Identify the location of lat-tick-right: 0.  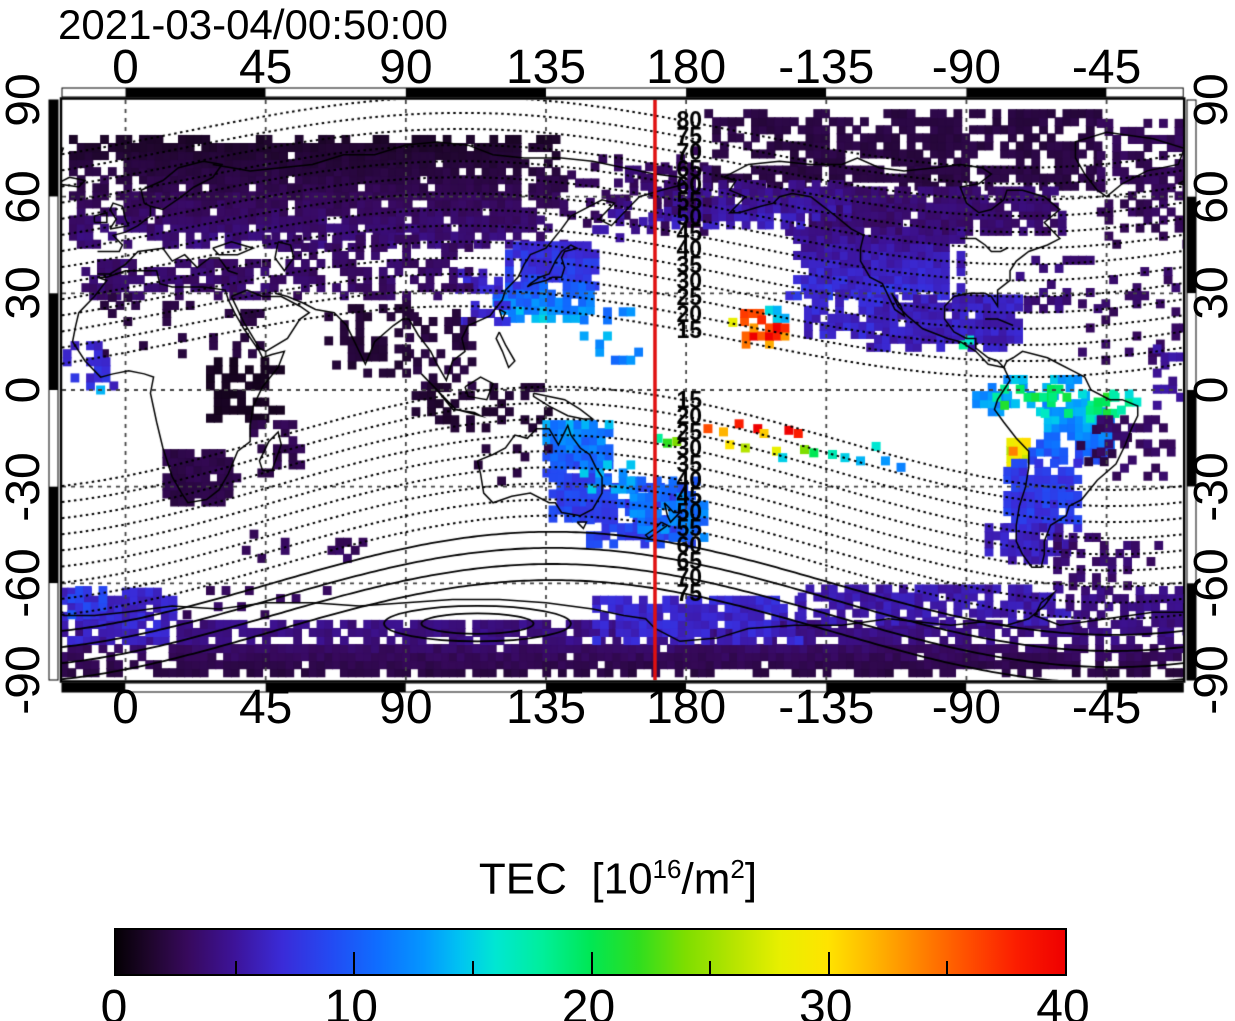
(1210, 390).